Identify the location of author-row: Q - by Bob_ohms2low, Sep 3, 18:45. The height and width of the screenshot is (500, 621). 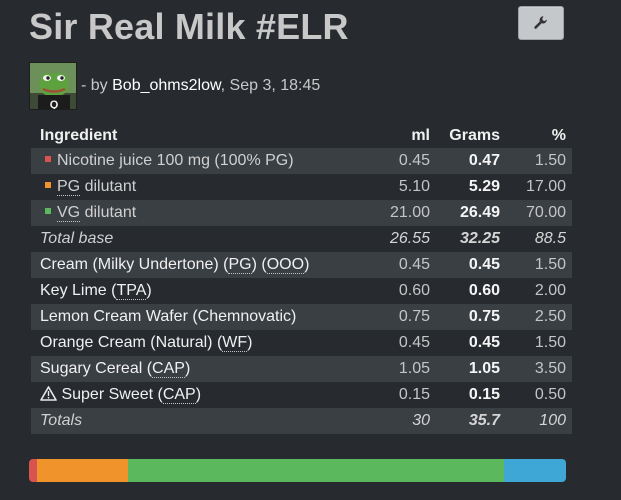
(174, 86).